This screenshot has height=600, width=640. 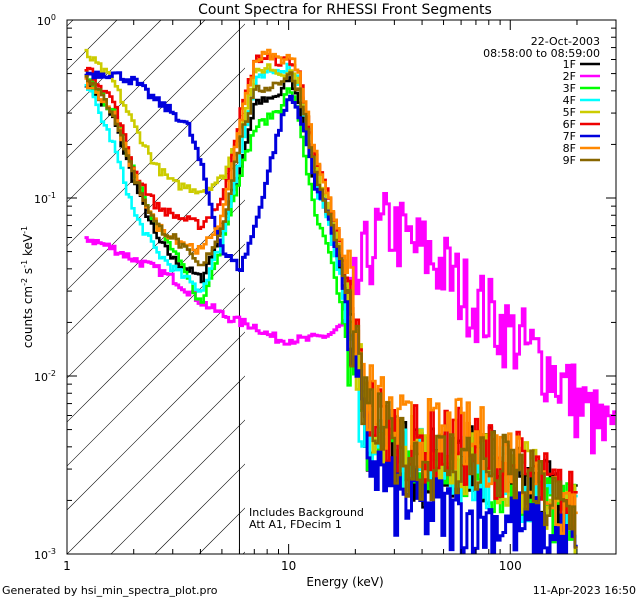 What do you see at coordinates (569, 76) in the screenshot?
I see `legend-label: 2F` at bounding box center [569, 76].